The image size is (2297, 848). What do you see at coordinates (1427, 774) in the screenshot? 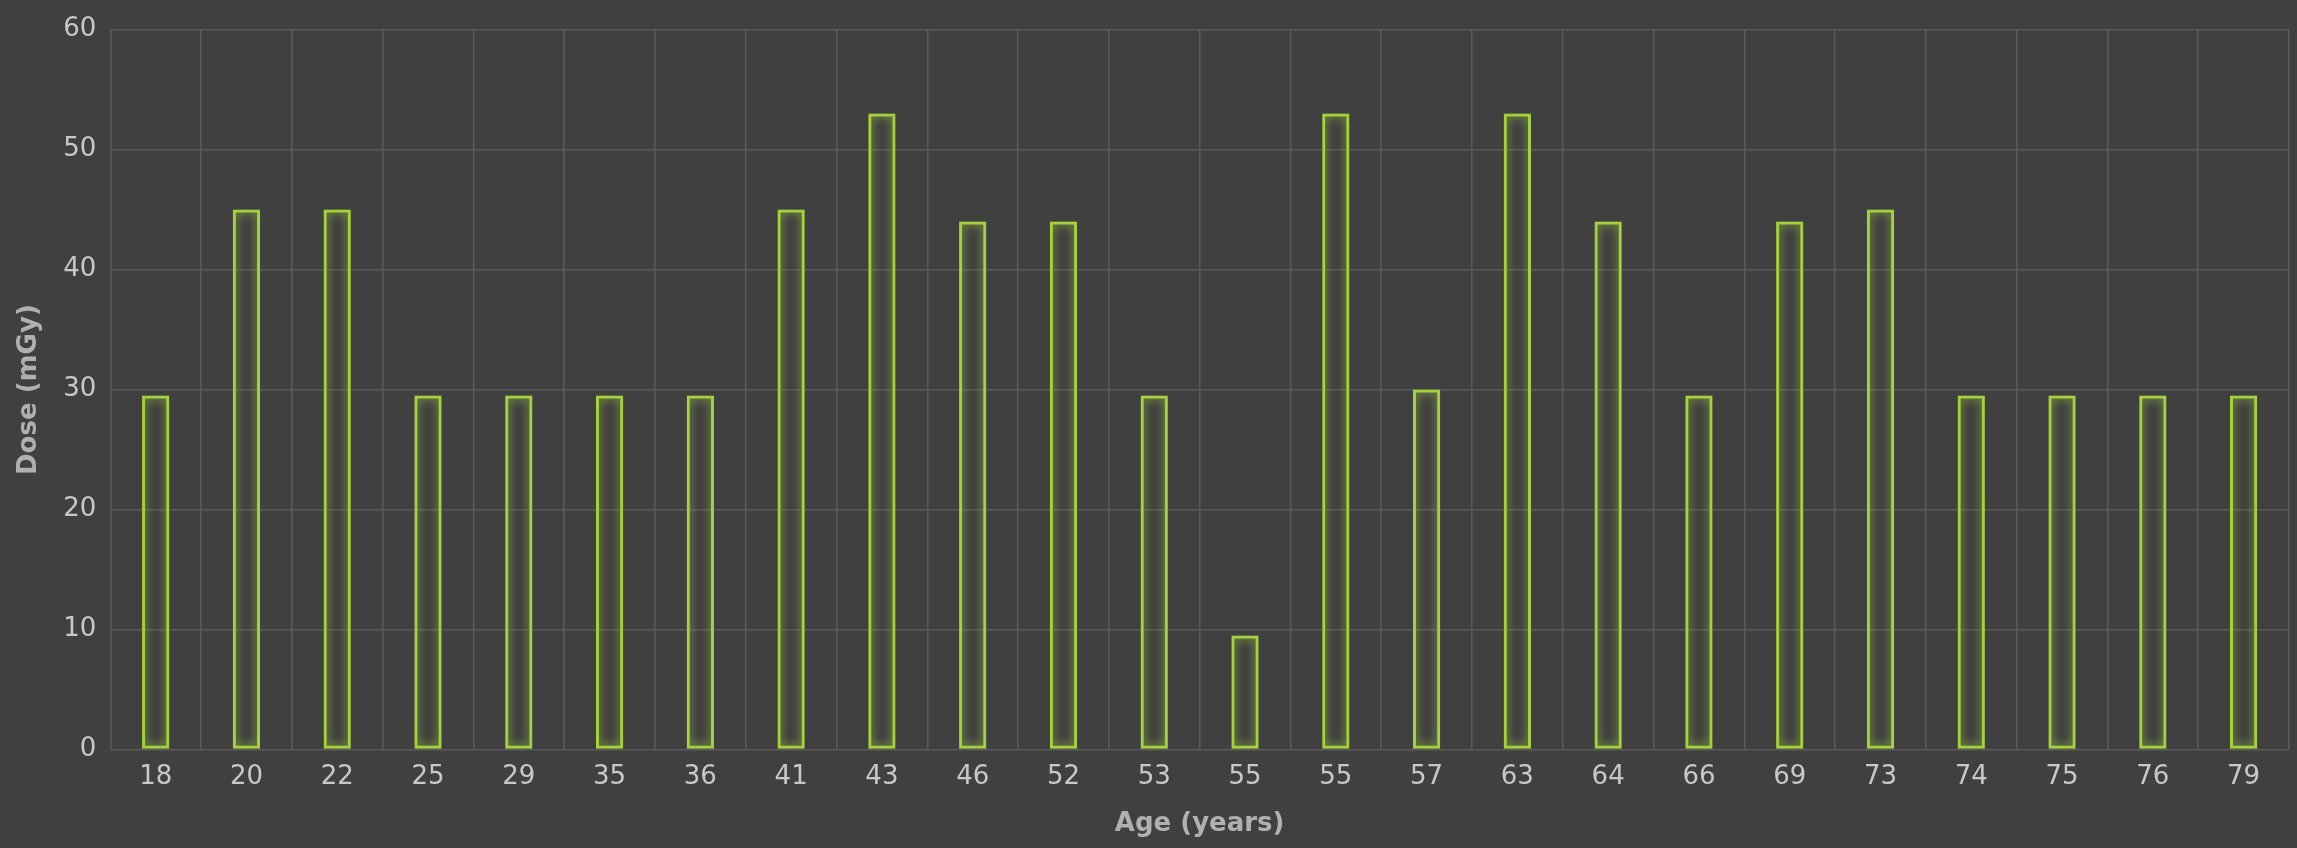
I see `x-tick-label: 57` at bounding box center [1427, 774].